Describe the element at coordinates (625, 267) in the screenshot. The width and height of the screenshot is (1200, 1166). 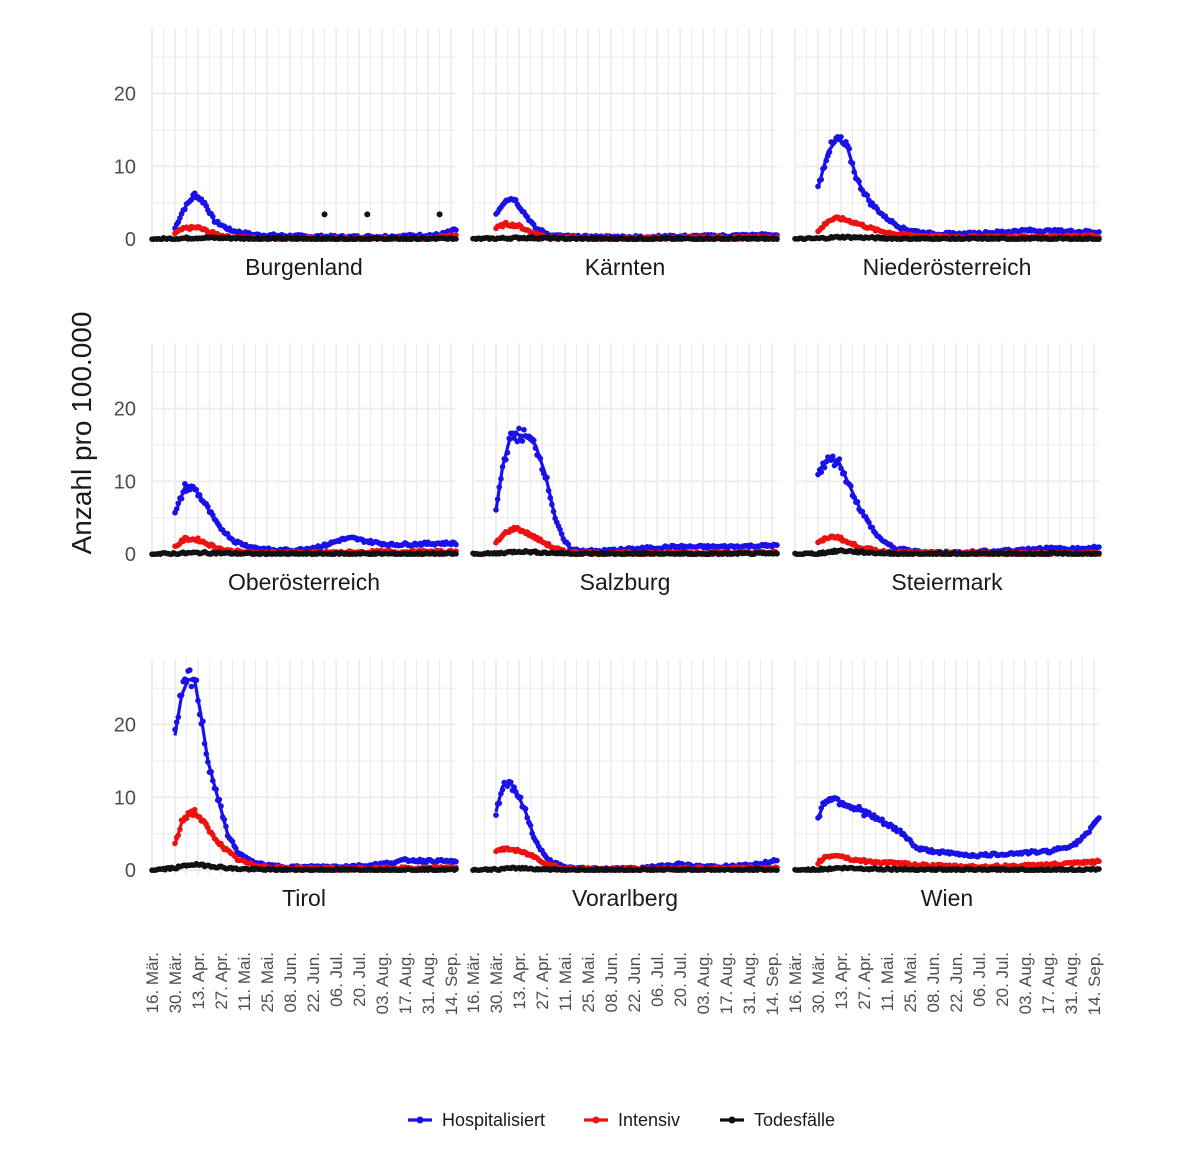
I see `panel-title: Kärnten` at that location.